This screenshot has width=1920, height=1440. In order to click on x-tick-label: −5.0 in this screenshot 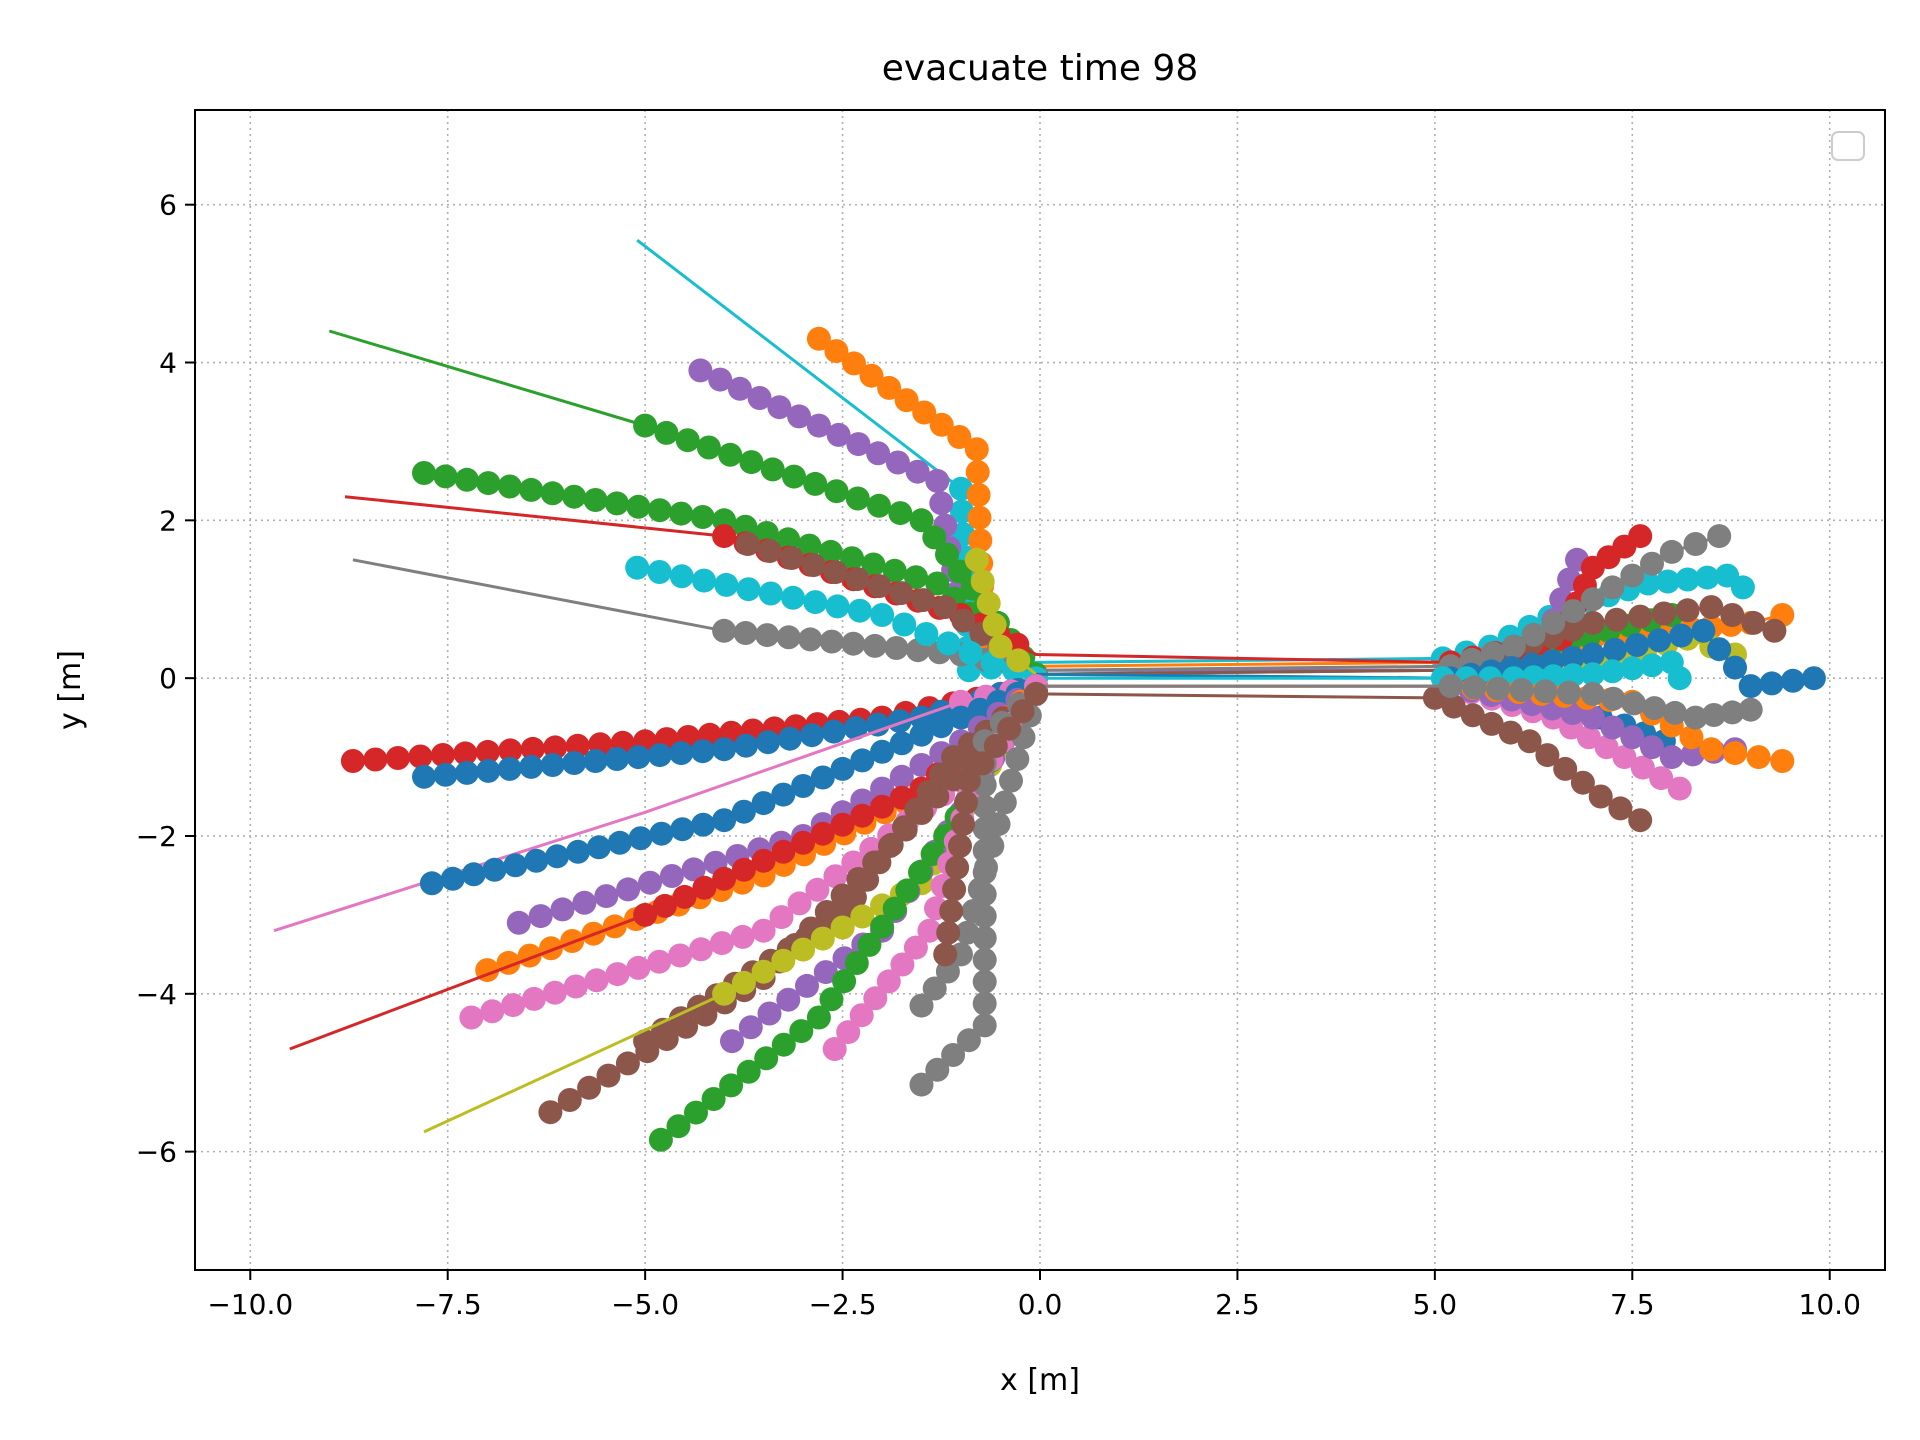, I will do `click(645, 1304)`.